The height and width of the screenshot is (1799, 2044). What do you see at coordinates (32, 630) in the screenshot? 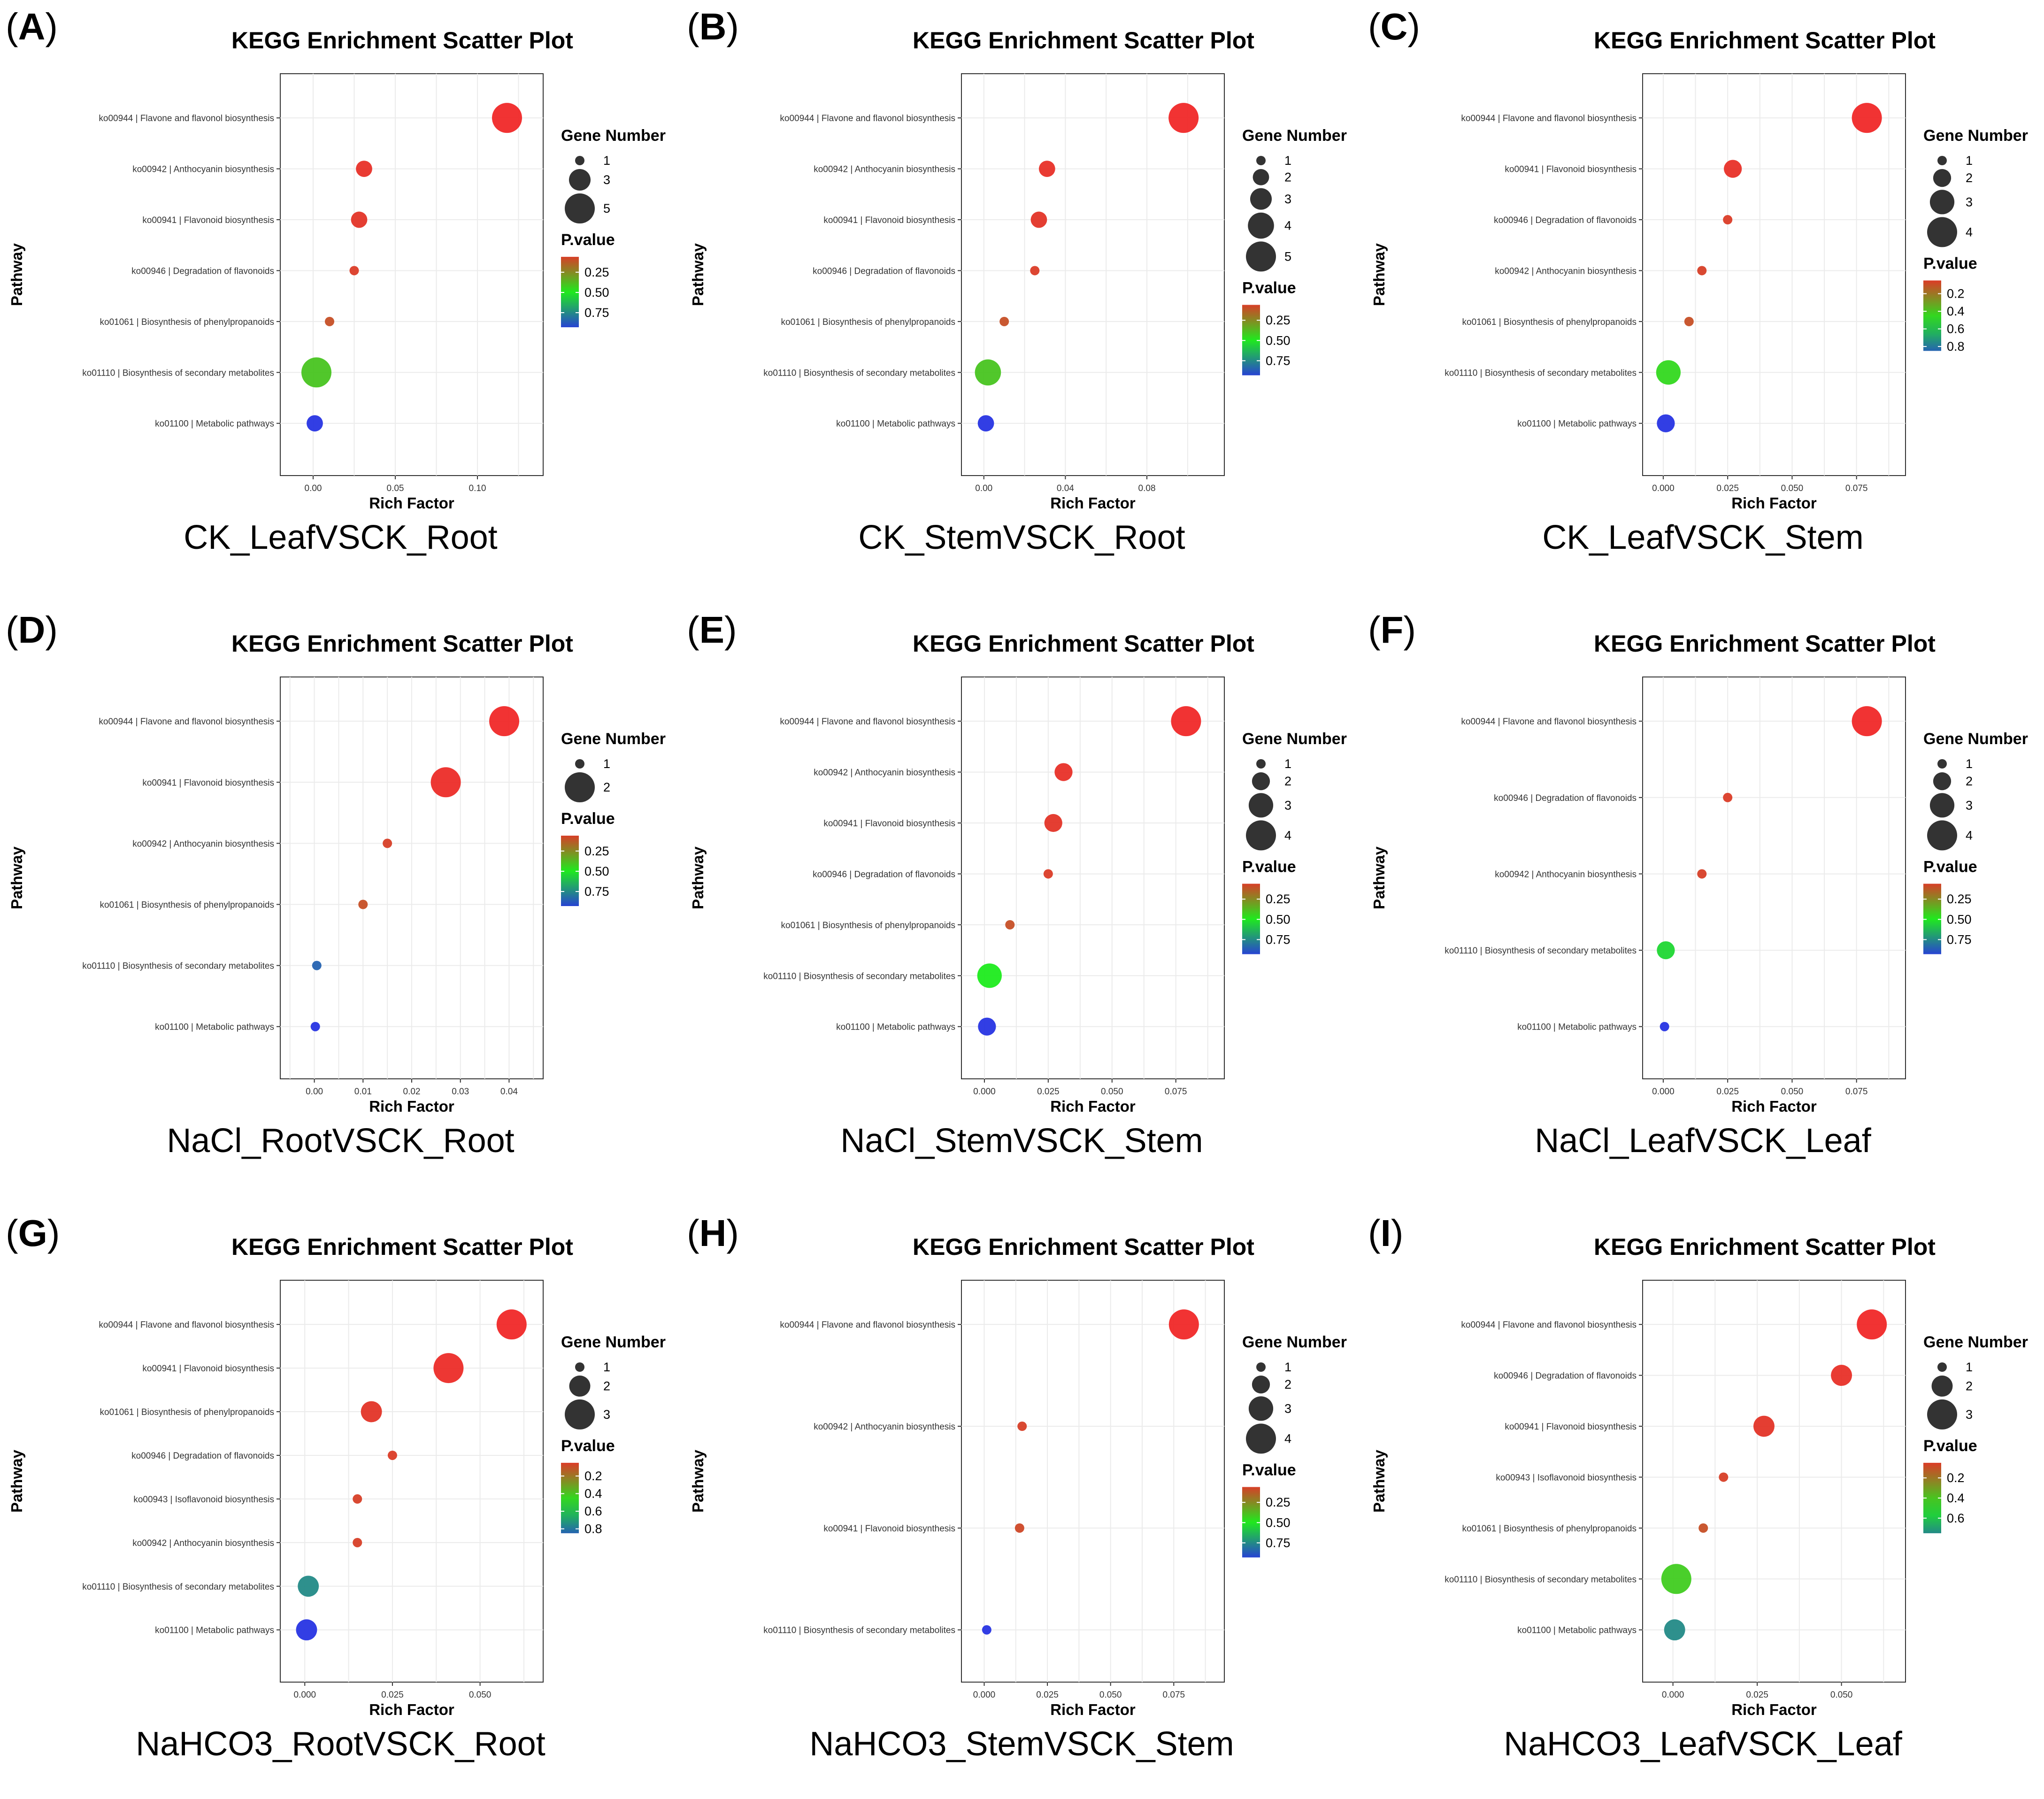
I see `panel-letter: (D)` at bounding box center [32, 630].